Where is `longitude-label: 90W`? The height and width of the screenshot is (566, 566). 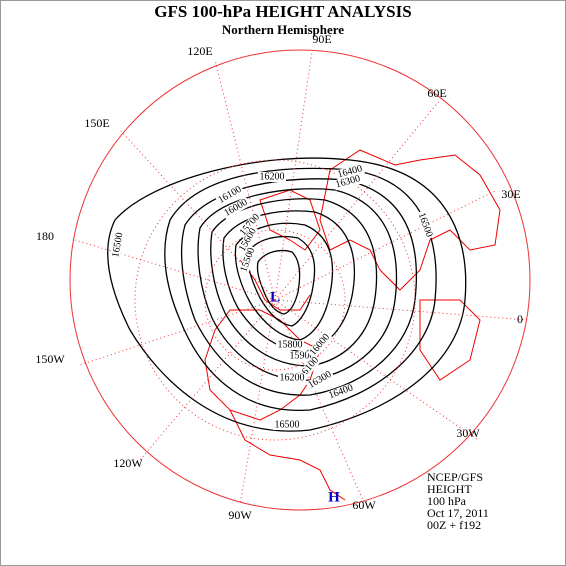 longitude-label: 90W is located at coordinates (240, 515).